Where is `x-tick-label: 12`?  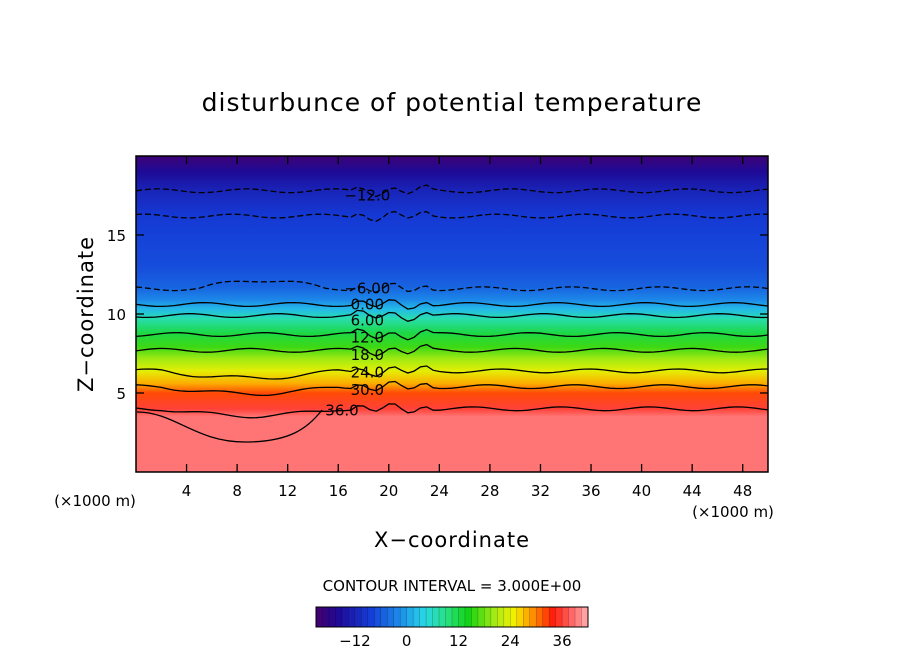 x-tick-label: 12 is located at coordinates (287, 491).